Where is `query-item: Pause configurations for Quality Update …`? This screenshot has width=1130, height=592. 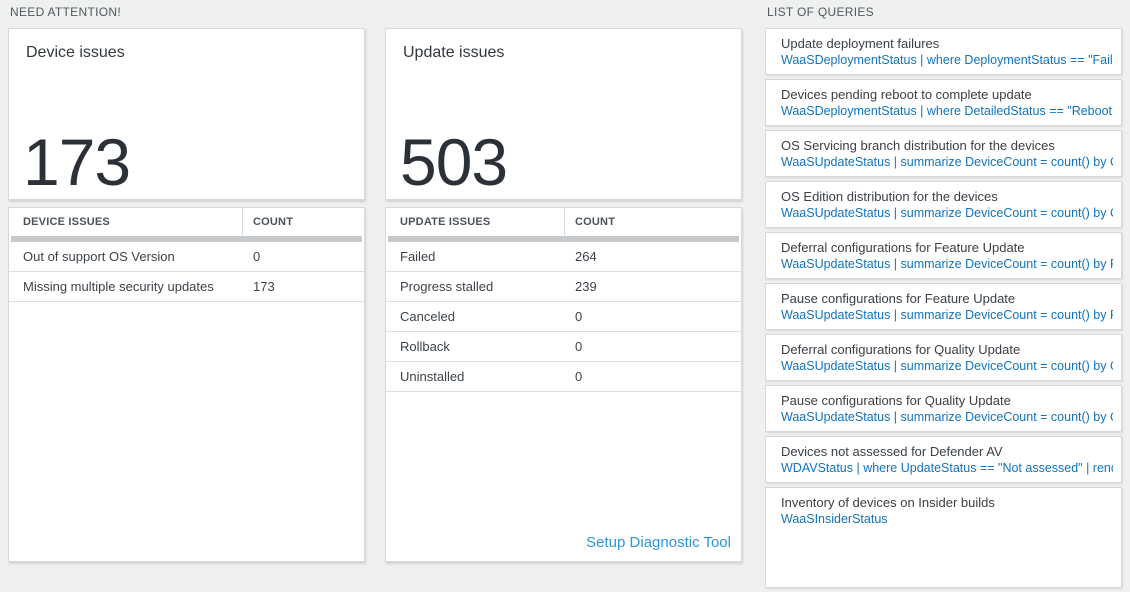 query-item: Pause configurations for Quality Update … is located at coordinates (943, 408).